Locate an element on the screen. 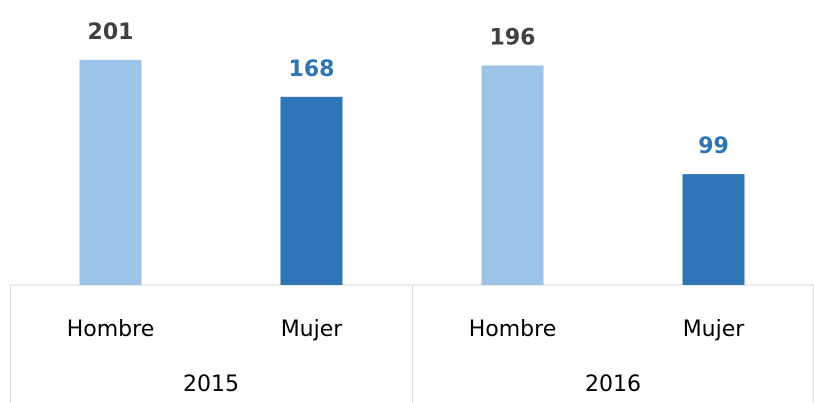  data-label: 168 is located at coordinates (312, 69).